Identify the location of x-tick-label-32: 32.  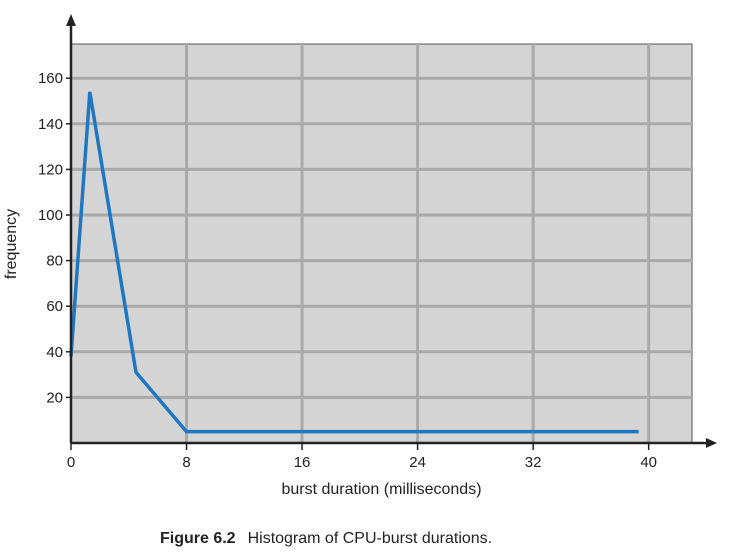
(533, 462).